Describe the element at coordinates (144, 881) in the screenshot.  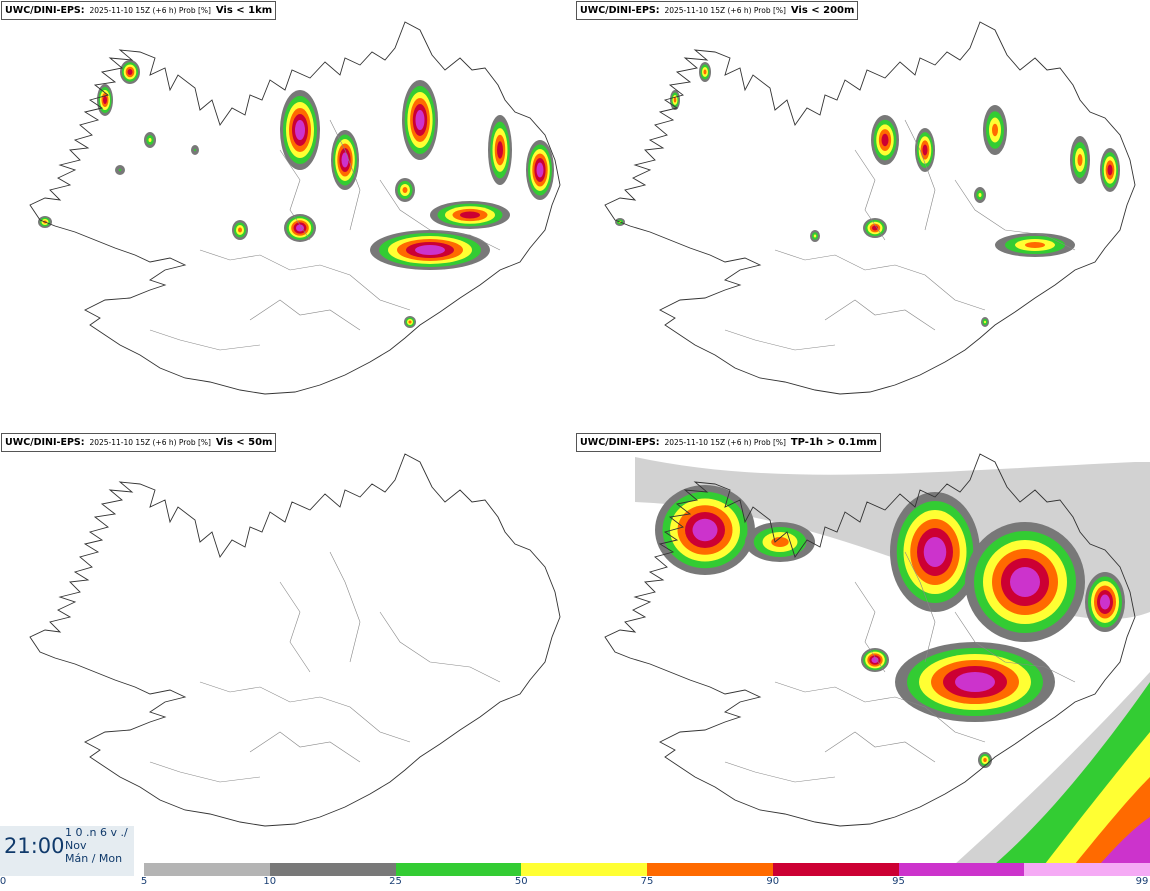
I see `colorbar-tick-label: 5` at that location.